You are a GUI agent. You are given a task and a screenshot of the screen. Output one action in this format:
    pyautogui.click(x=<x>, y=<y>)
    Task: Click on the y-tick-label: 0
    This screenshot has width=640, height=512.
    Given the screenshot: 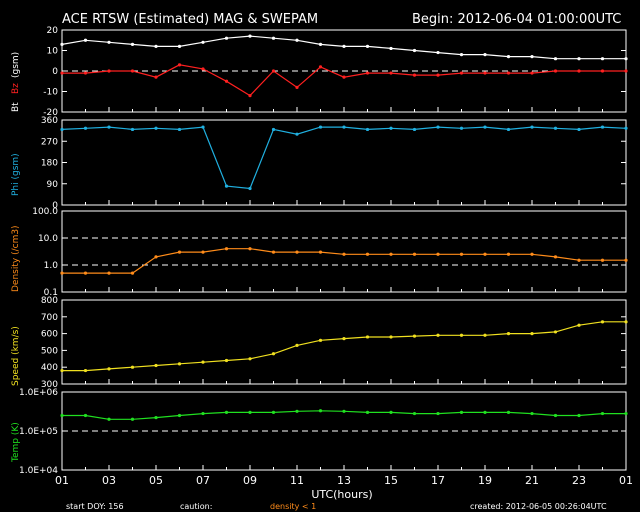 What is the action you would take?
    pyautogui.click(x=55, y=72)
    